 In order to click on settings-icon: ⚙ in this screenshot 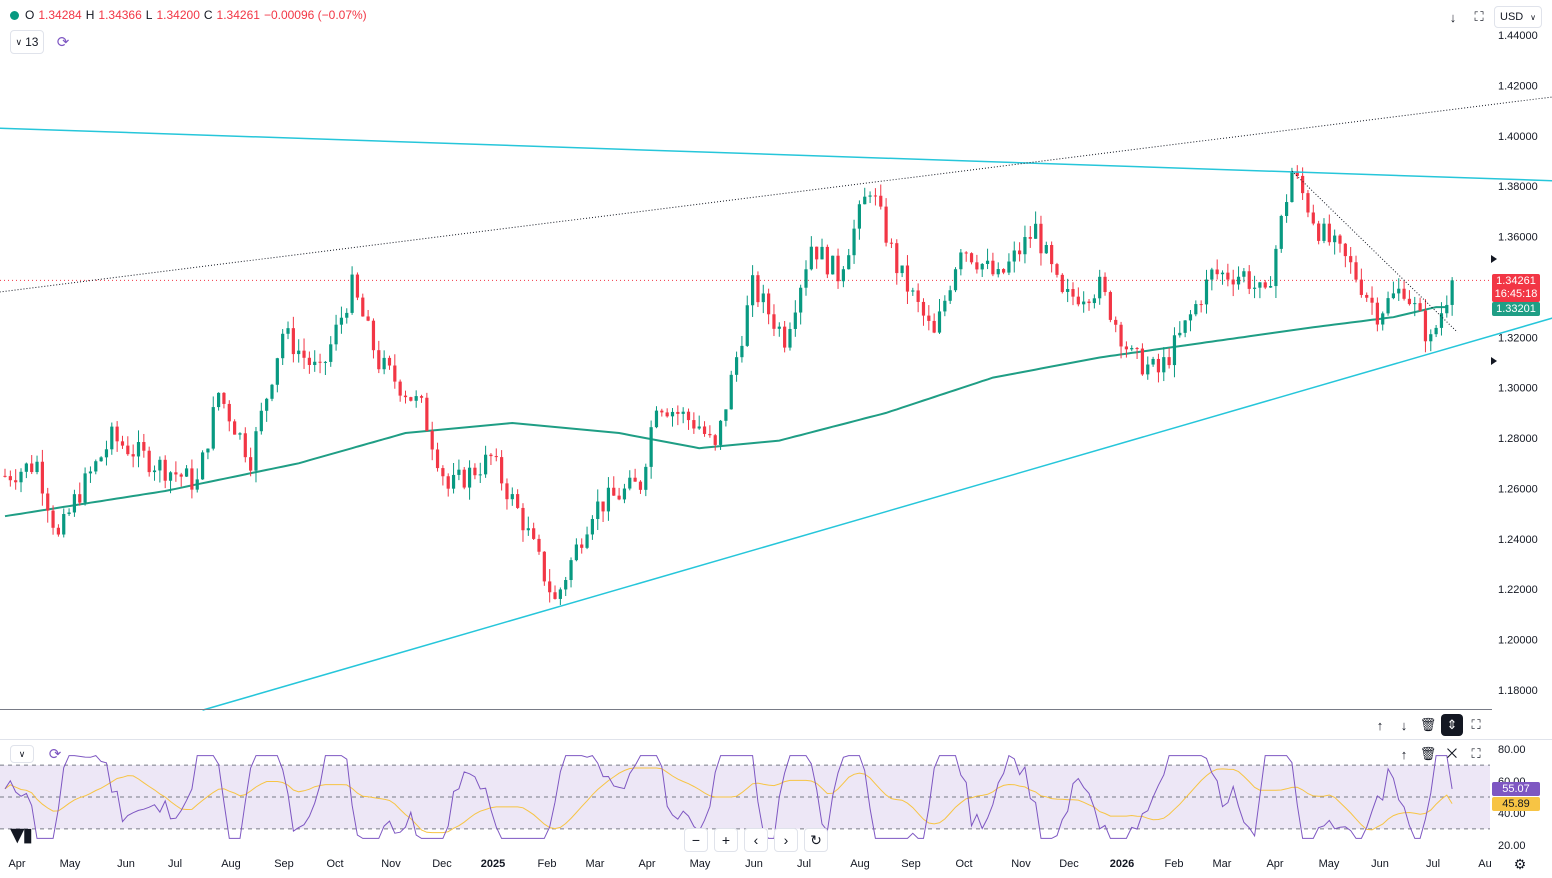, I will do `click(1520, 864)`.